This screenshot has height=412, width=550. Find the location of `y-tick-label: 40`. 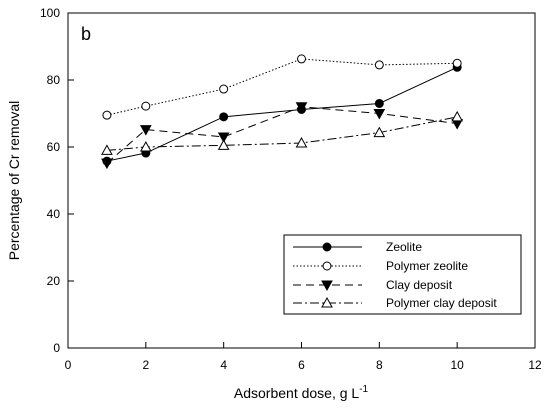

y-tick-label: 40 is located at coordinates (54, 214).